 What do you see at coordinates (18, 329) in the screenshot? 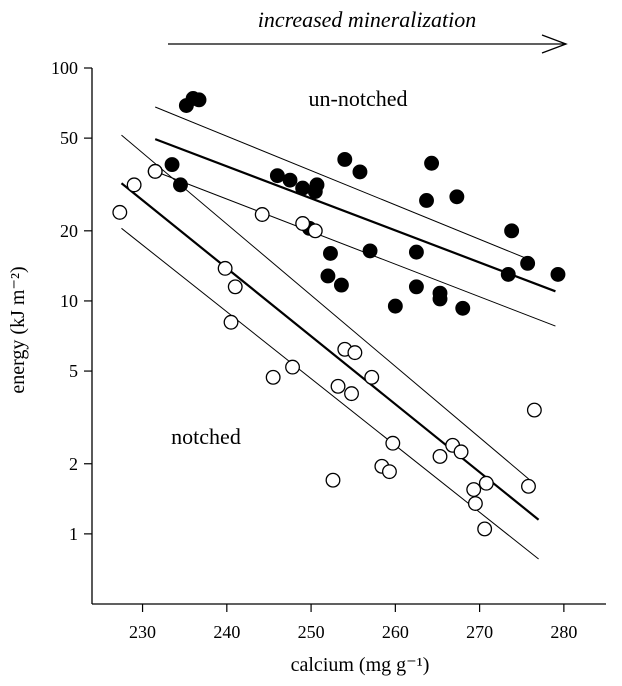
I see `y-axis-title: energy (kJ m⁻²)` at bounding box center [18, 329].